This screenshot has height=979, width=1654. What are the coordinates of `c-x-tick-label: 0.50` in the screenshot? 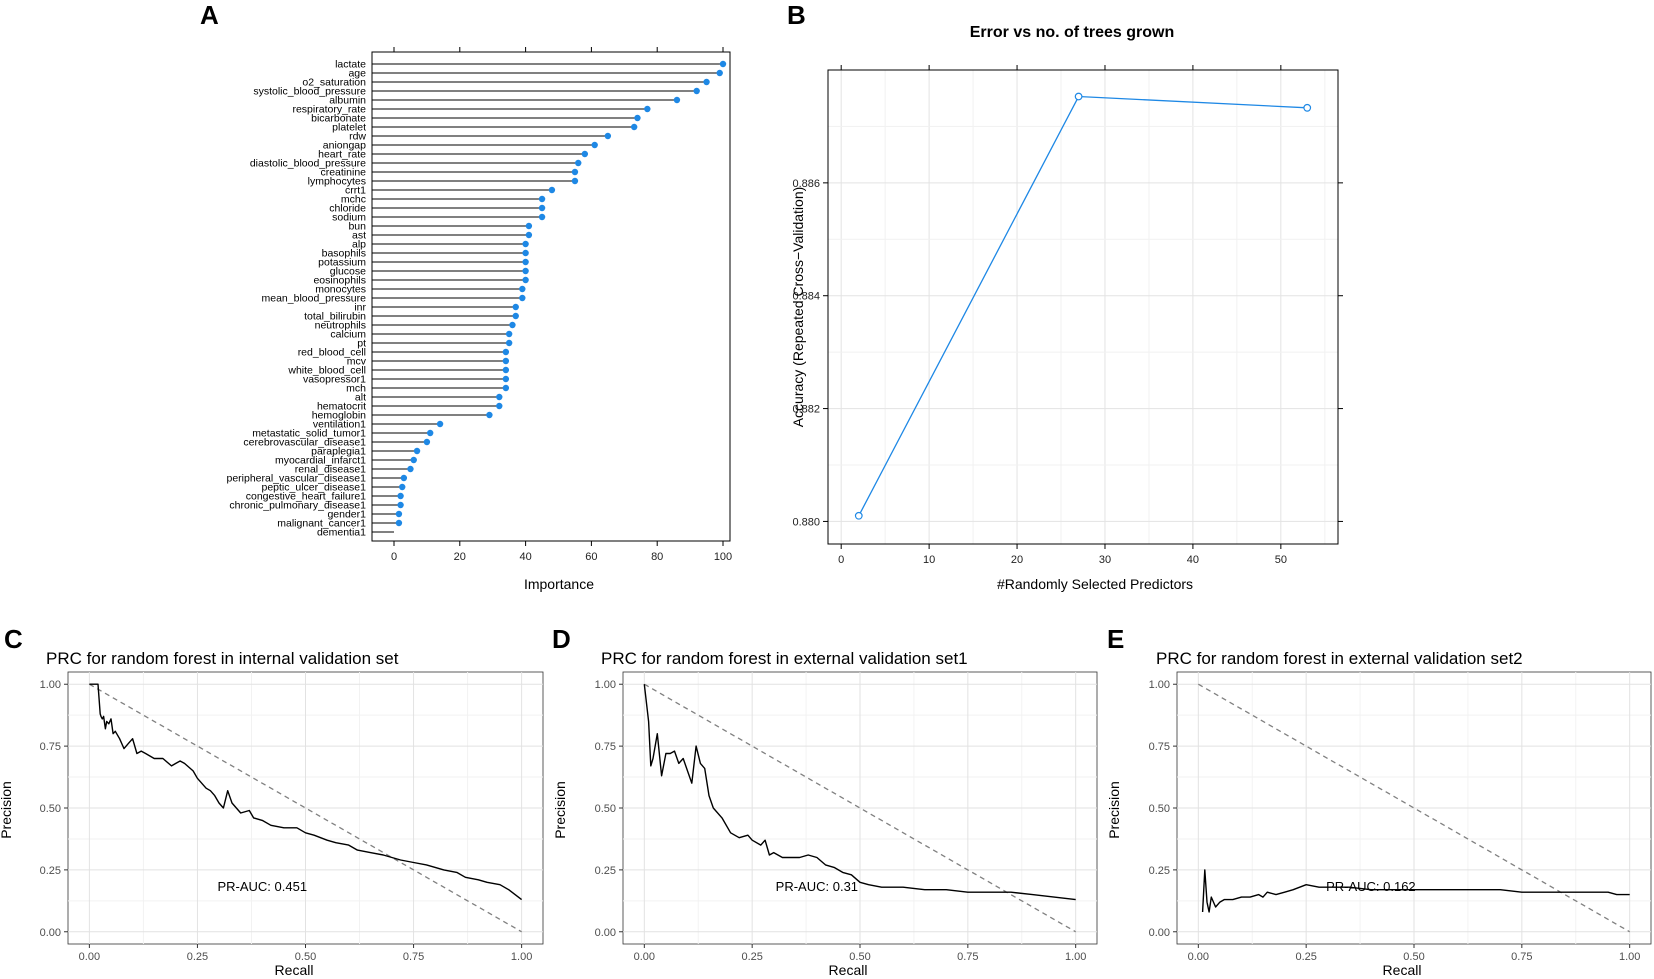 It's located at (305, 957).